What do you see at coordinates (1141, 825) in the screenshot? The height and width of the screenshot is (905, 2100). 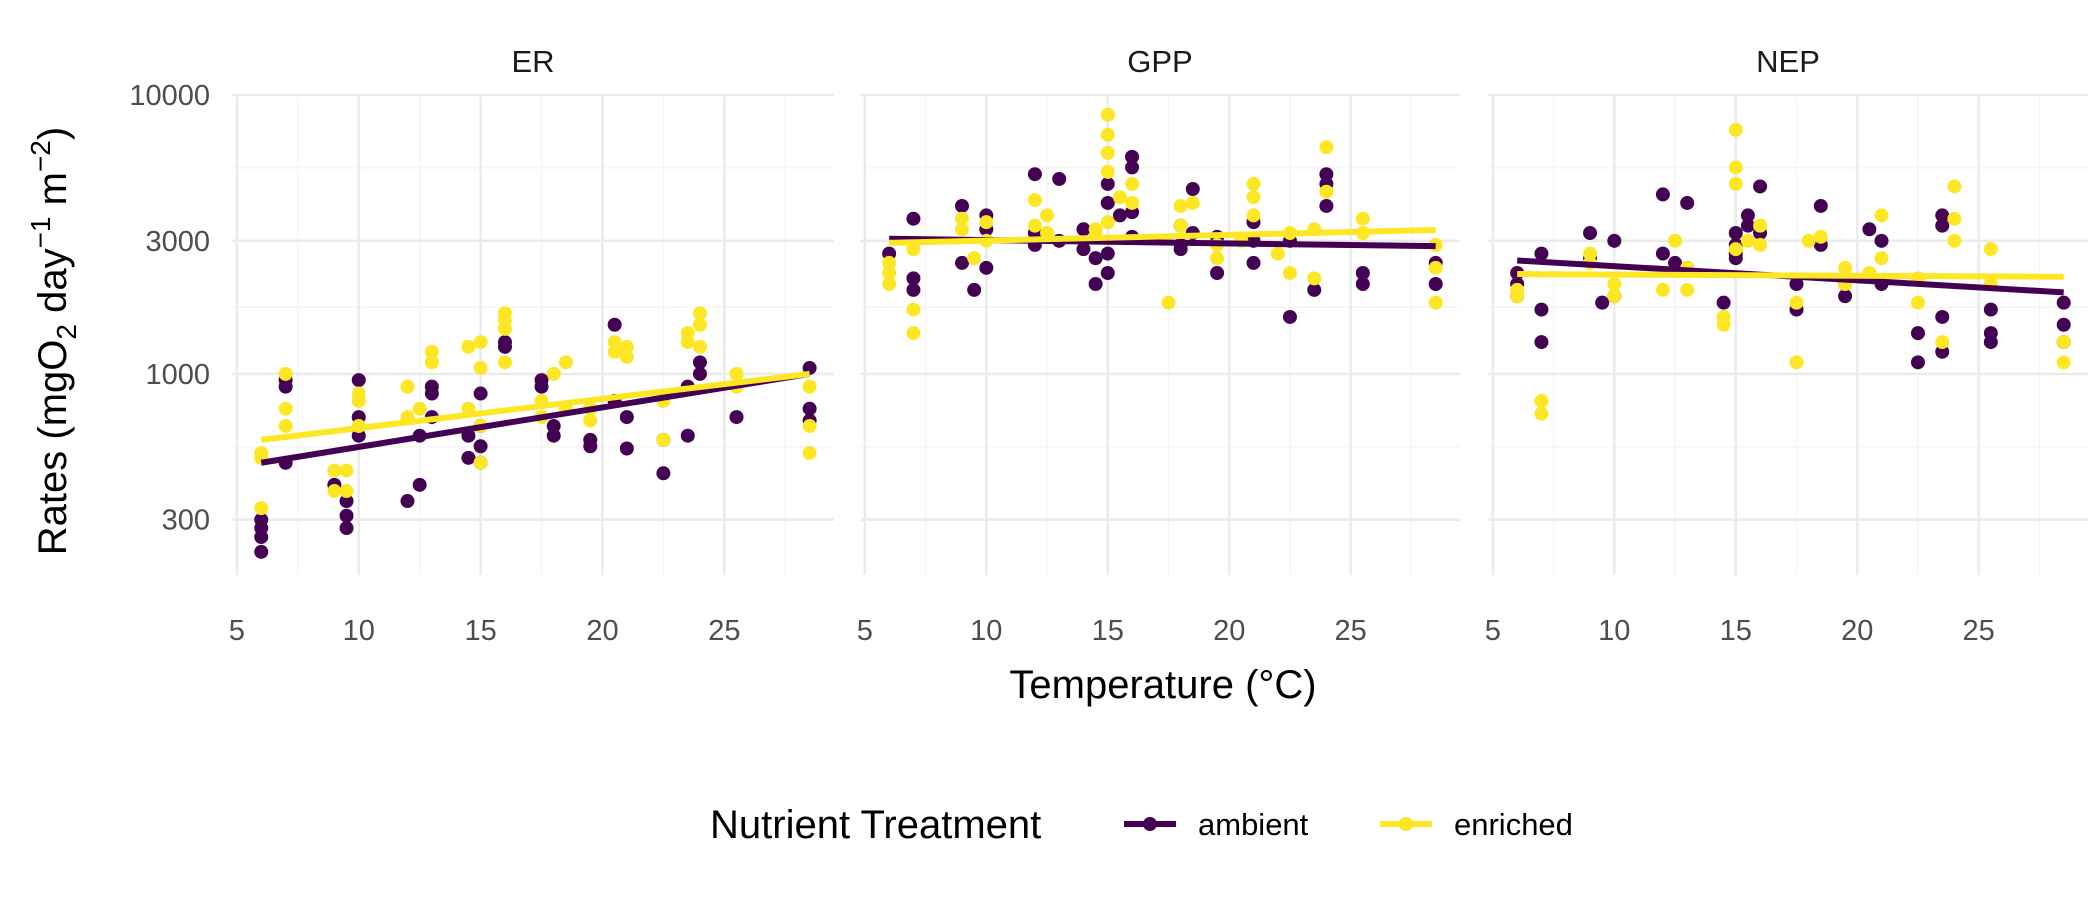 I see `legend: Nutrient Treatment ambient enriched` at bounding box center [1141, 825].